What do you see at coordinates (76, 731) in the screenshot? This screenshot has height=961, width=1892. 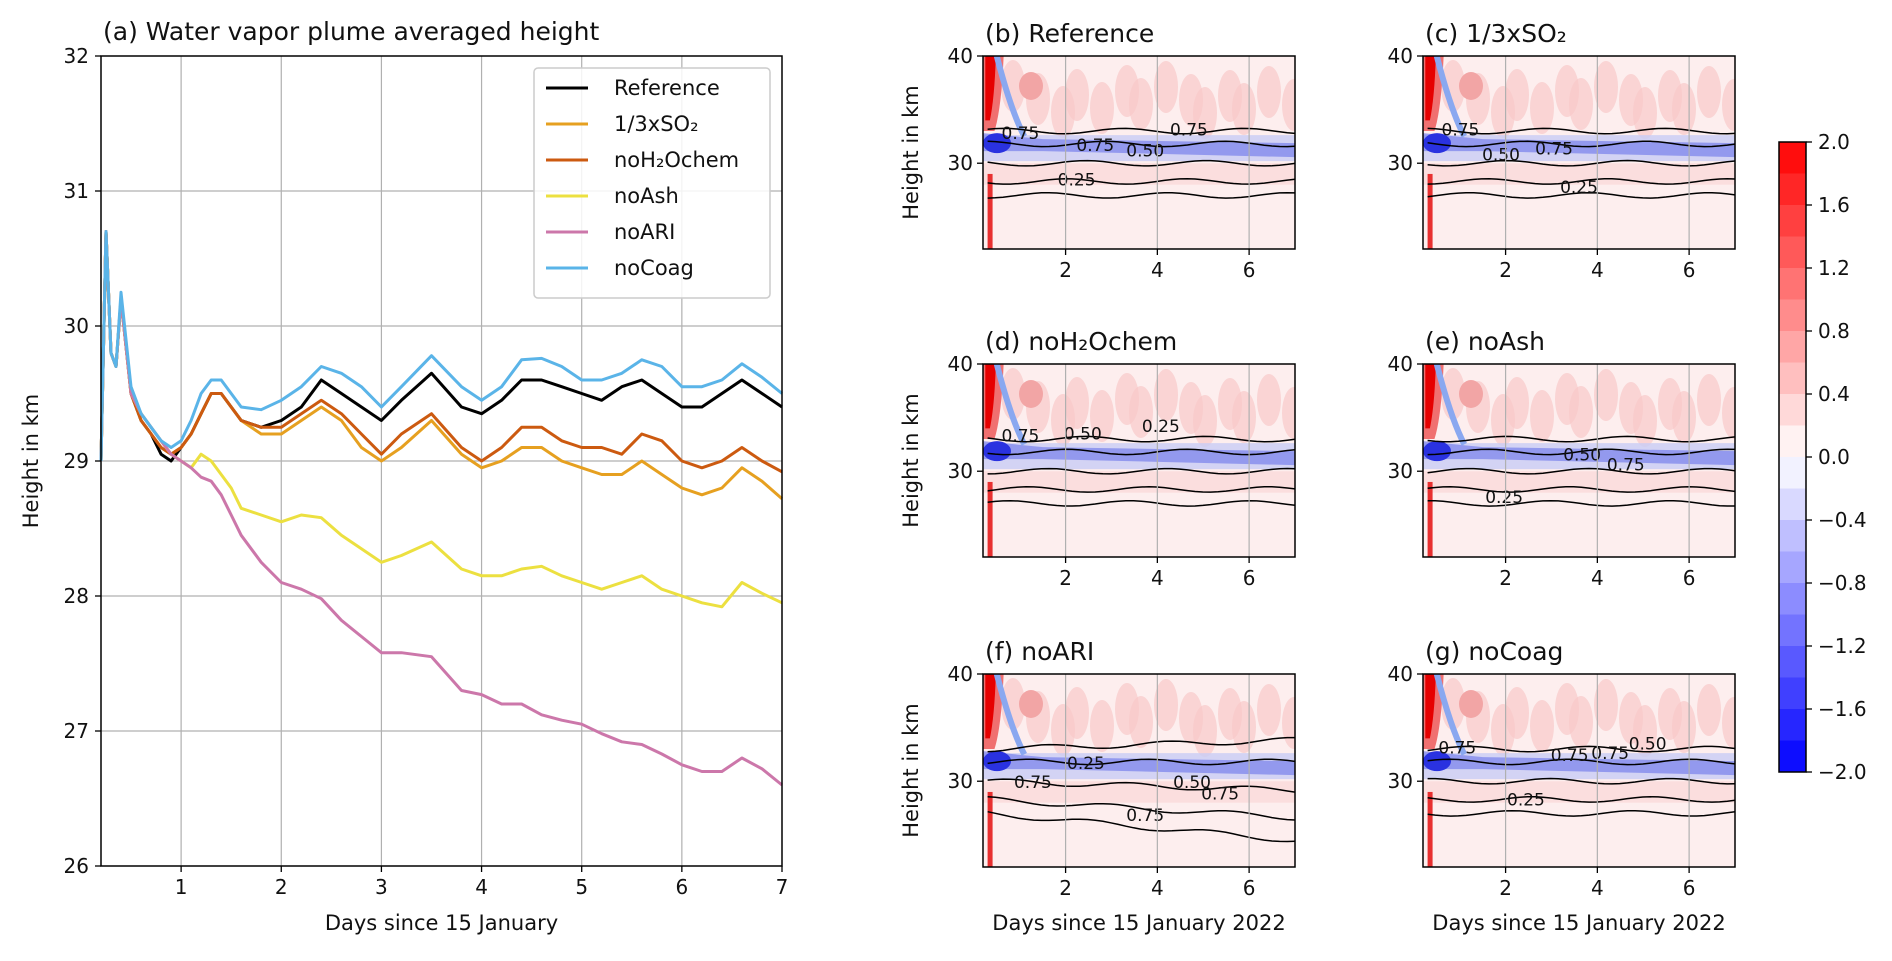 I see `y-tick-label: 27` at bounding box center [76, 731].